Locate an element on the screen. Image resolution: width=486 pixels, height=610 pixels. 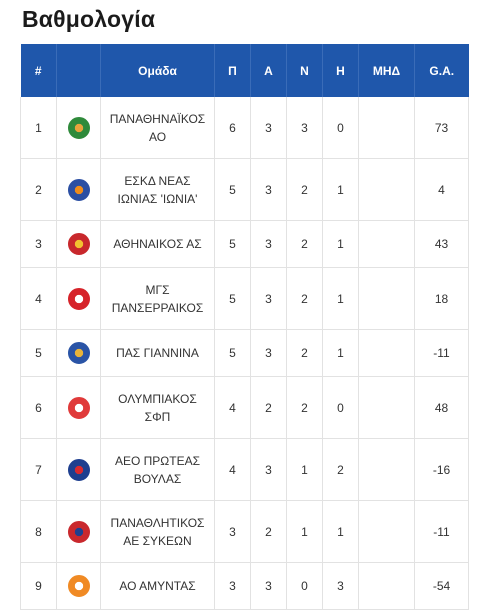
page-title: Βαθμολογία is located at coordinates (89, 19).